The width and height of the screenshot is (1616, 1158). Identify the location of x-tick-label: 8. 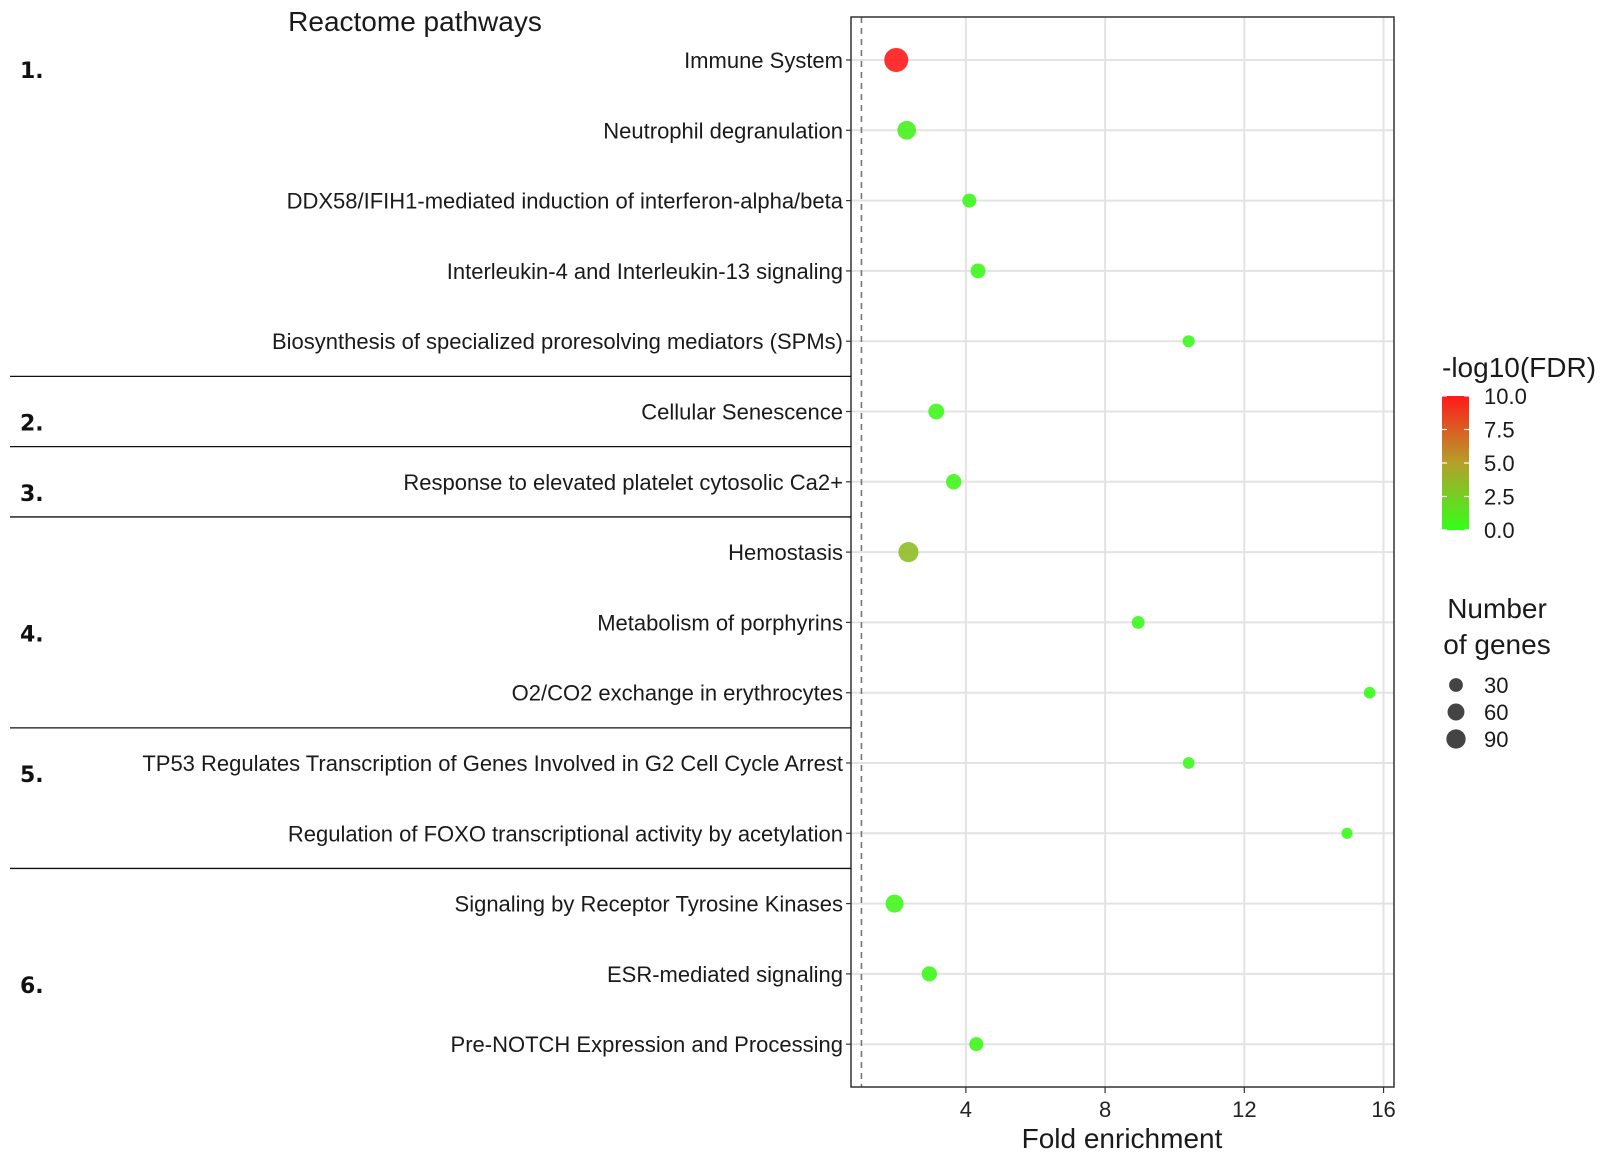
(1105, 1109).